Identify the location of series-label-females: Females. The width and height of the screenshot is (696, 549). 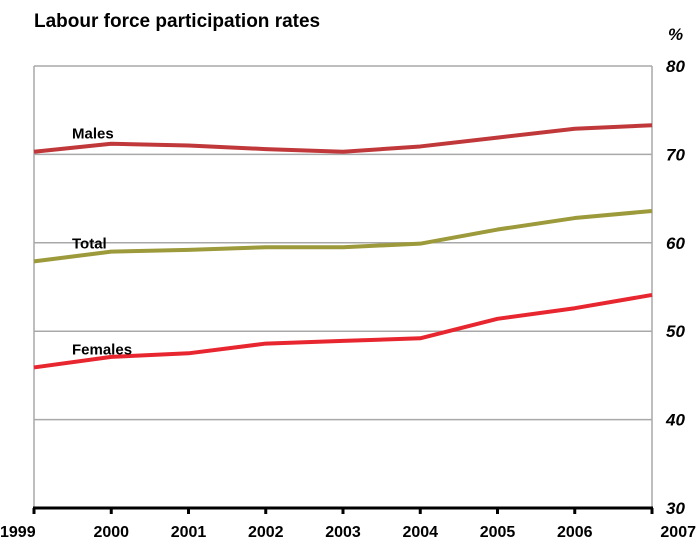
(102, 349).